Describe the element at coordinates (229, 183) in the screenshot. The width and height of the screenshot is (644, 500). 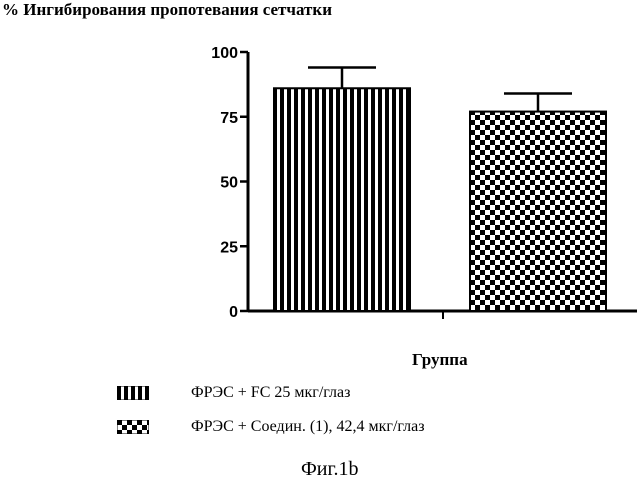
I see `y-tick-label-50: 50` at that location.